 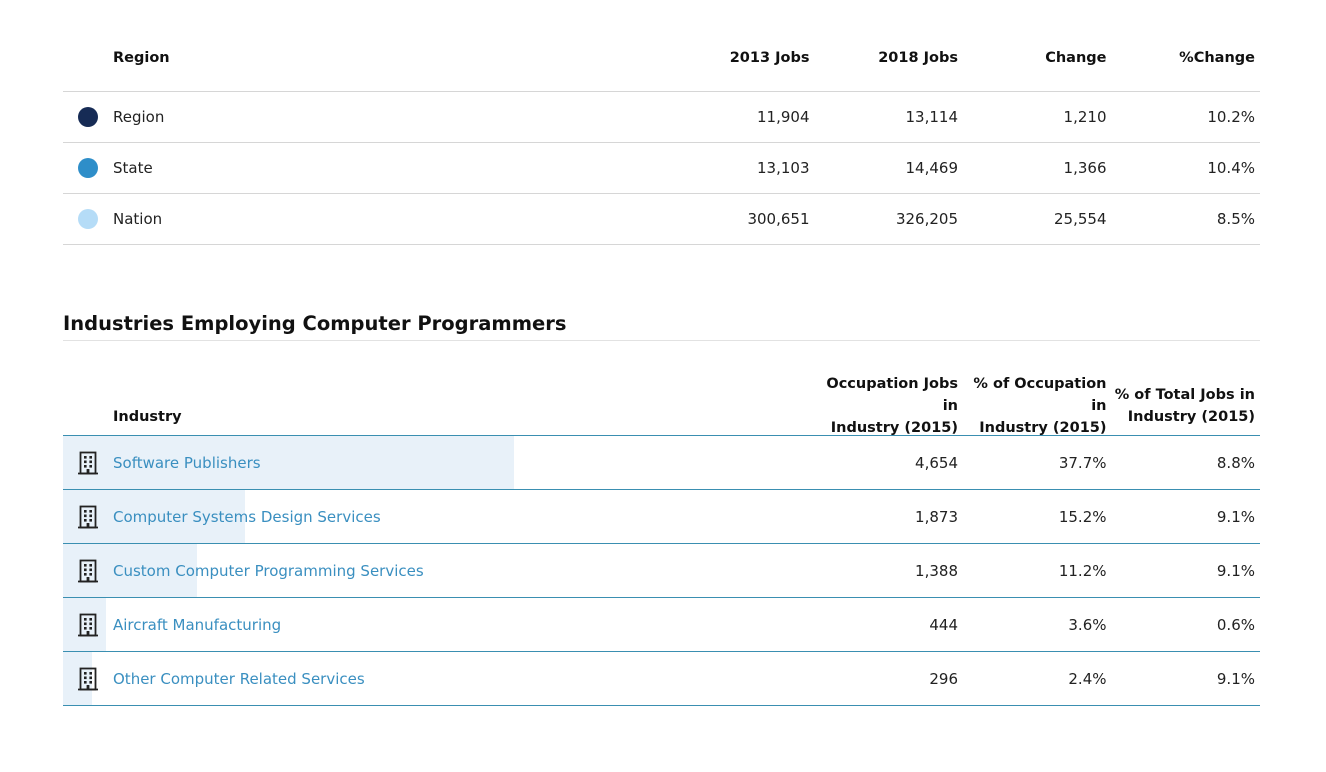 I want to click on occupation-jobs: 444, so click(x=943, y=624).